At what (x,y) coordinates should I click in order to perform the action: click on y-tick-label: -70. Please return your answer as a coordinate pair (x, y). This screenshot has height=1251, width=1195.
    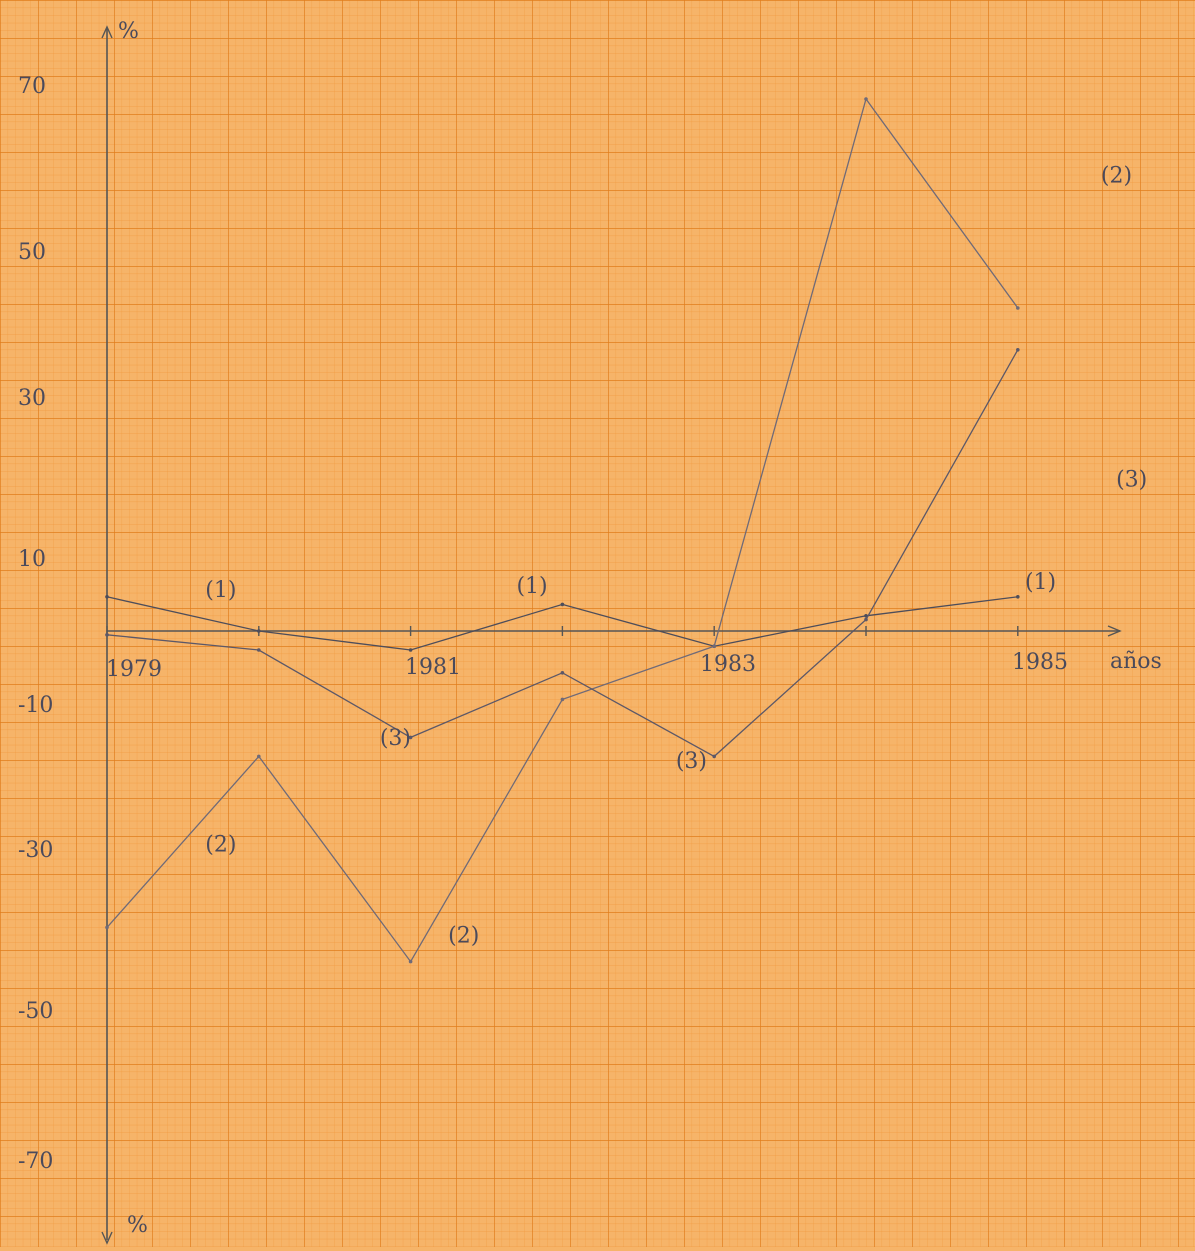
    Looking at the image, I should click on (35, 1161).